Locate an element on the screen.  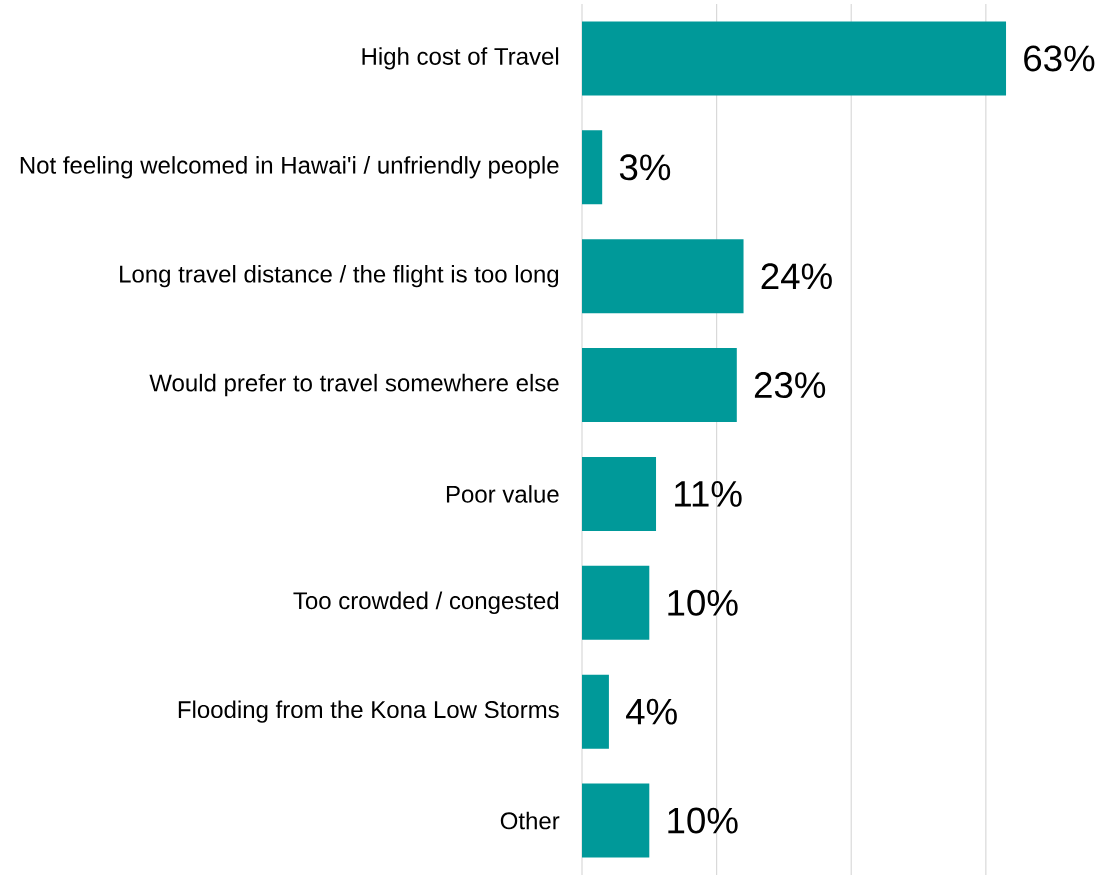
y-tick-label: Long travel distance / the flight is too long is located at coordinates (339, 276).